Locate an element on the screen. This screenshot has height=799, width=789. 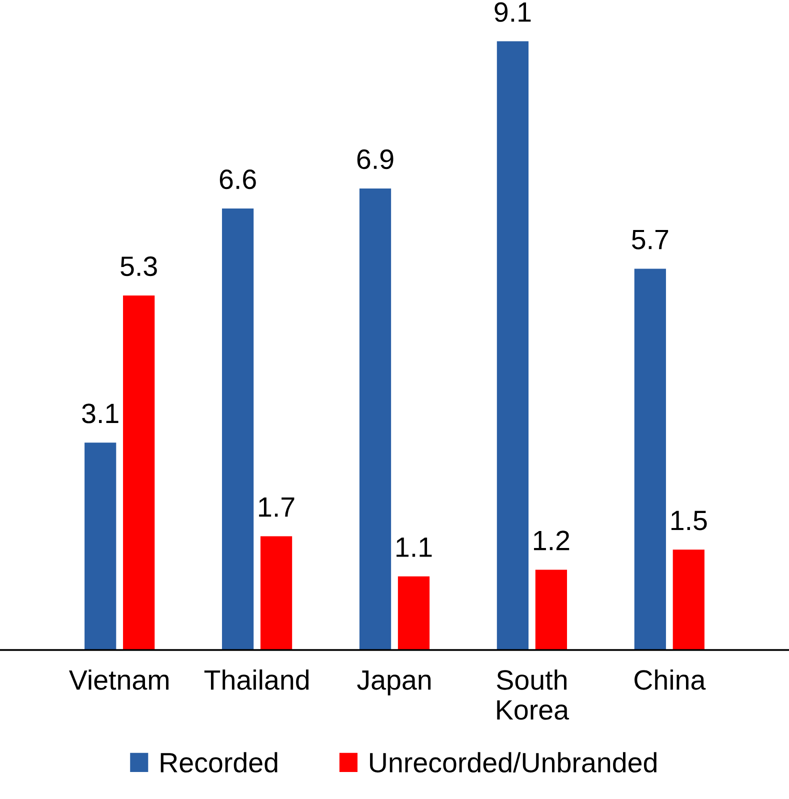
data-label: 3.1 is located at coordinates (100, 414).